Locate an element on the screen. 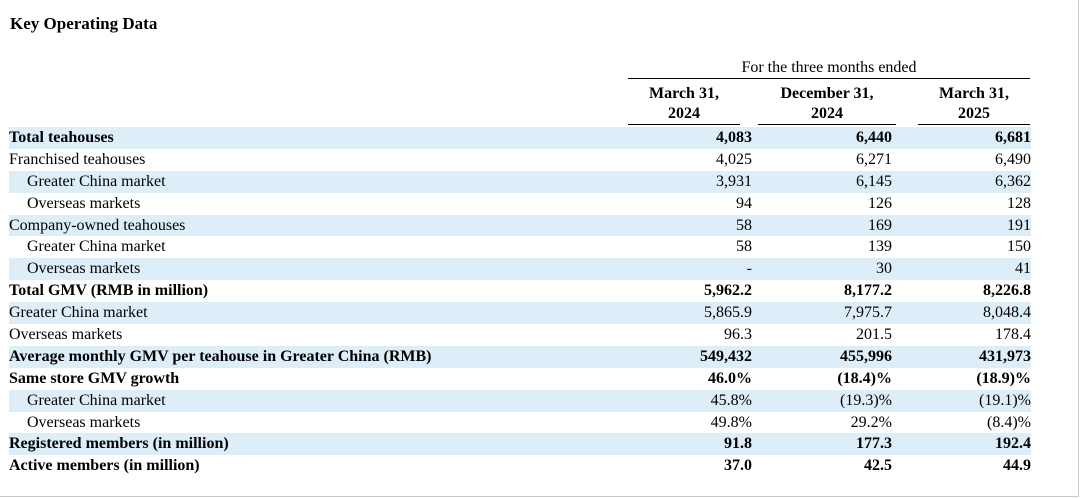  cell-value: 201.5 is located at coordinates (874, 334).